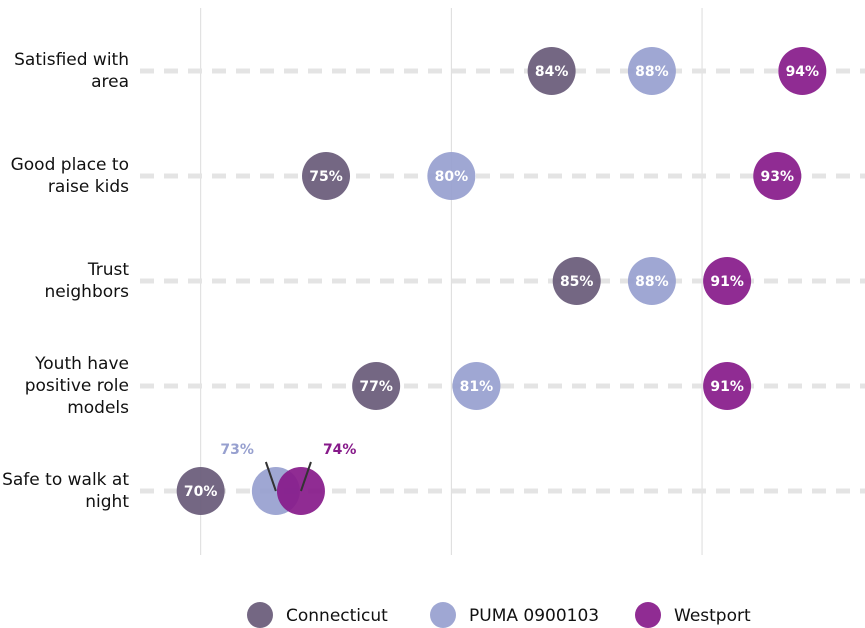 This screenshot has width=865, height=628. Describe the element at coordinates (534, 616) in the screenshot. I see `legend-label: PUMA 0900103` at that location.